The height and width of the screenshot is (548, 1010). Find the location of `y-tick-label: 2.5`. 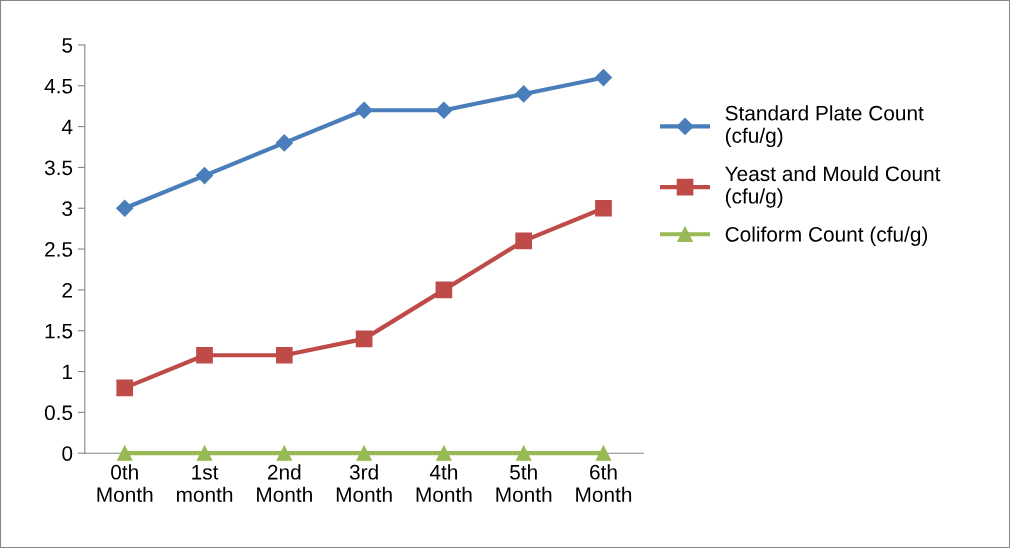

y-tick-label: 2.5 is located at coordinates (59, 249).